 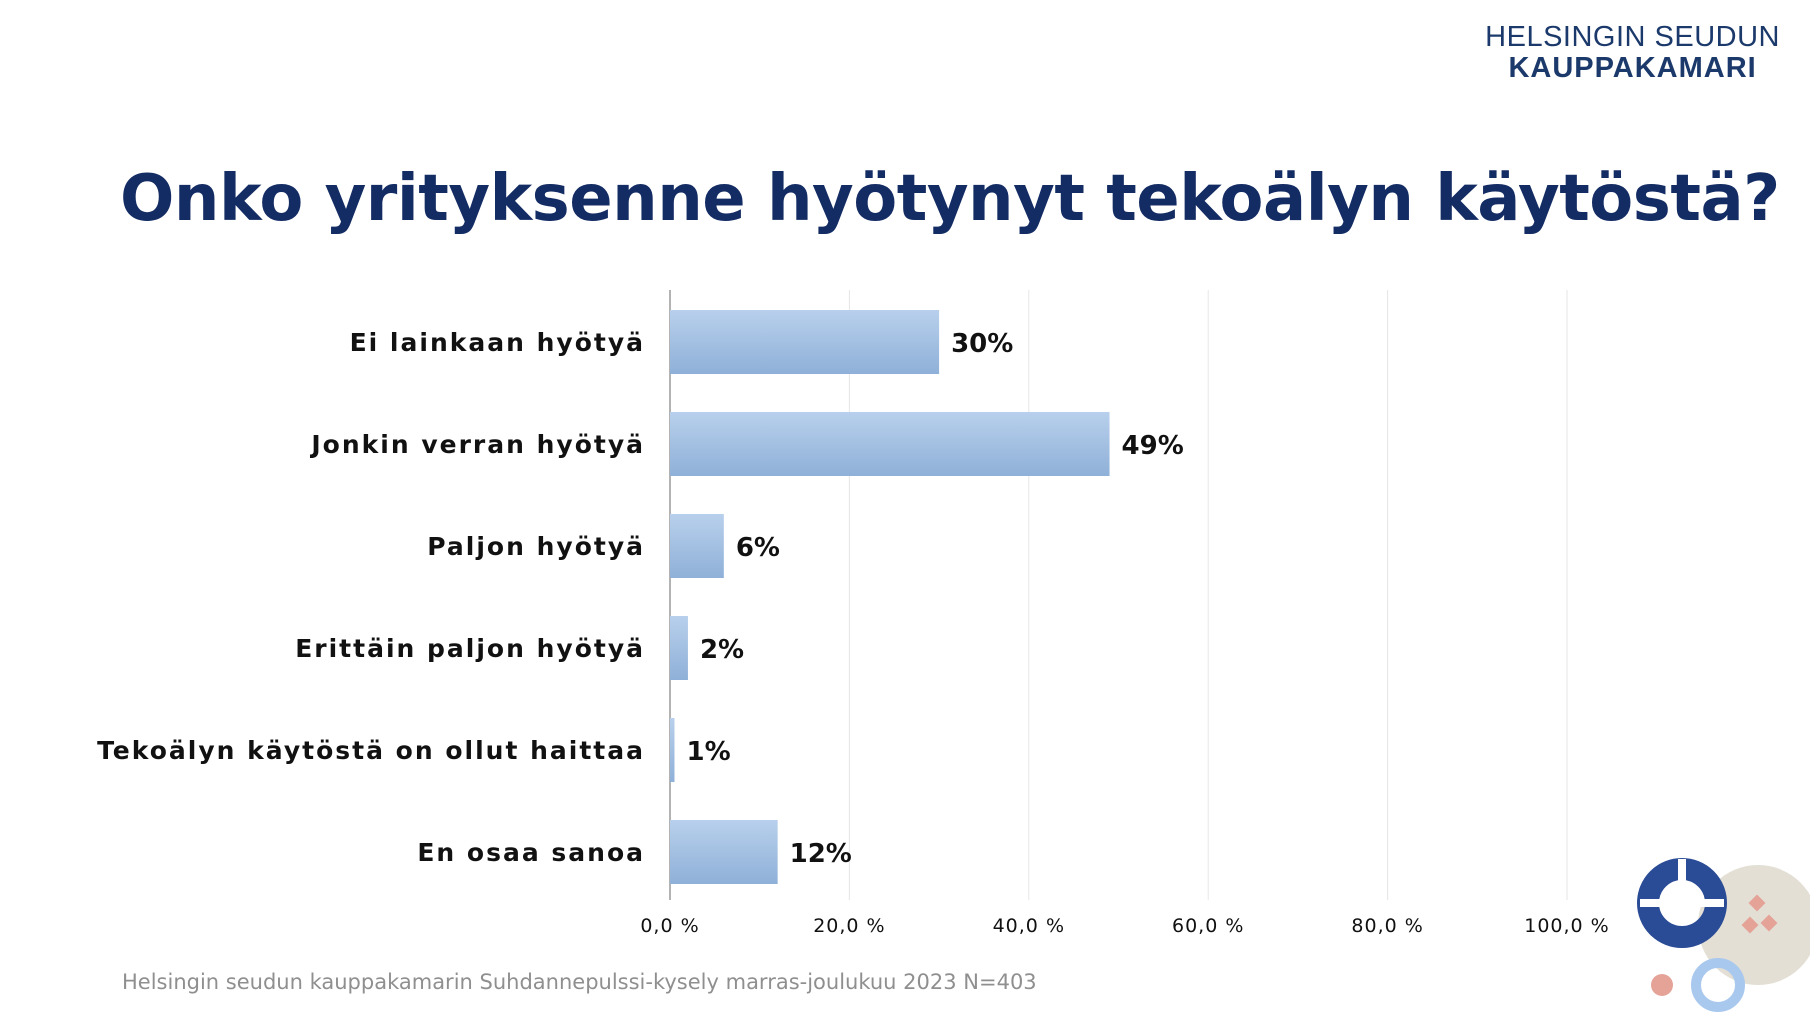 What do you see at coordinates (1387, 926) in the screenshot?
I see `x-tick-label: 80,0 %` at bounding box center [1387, 926].